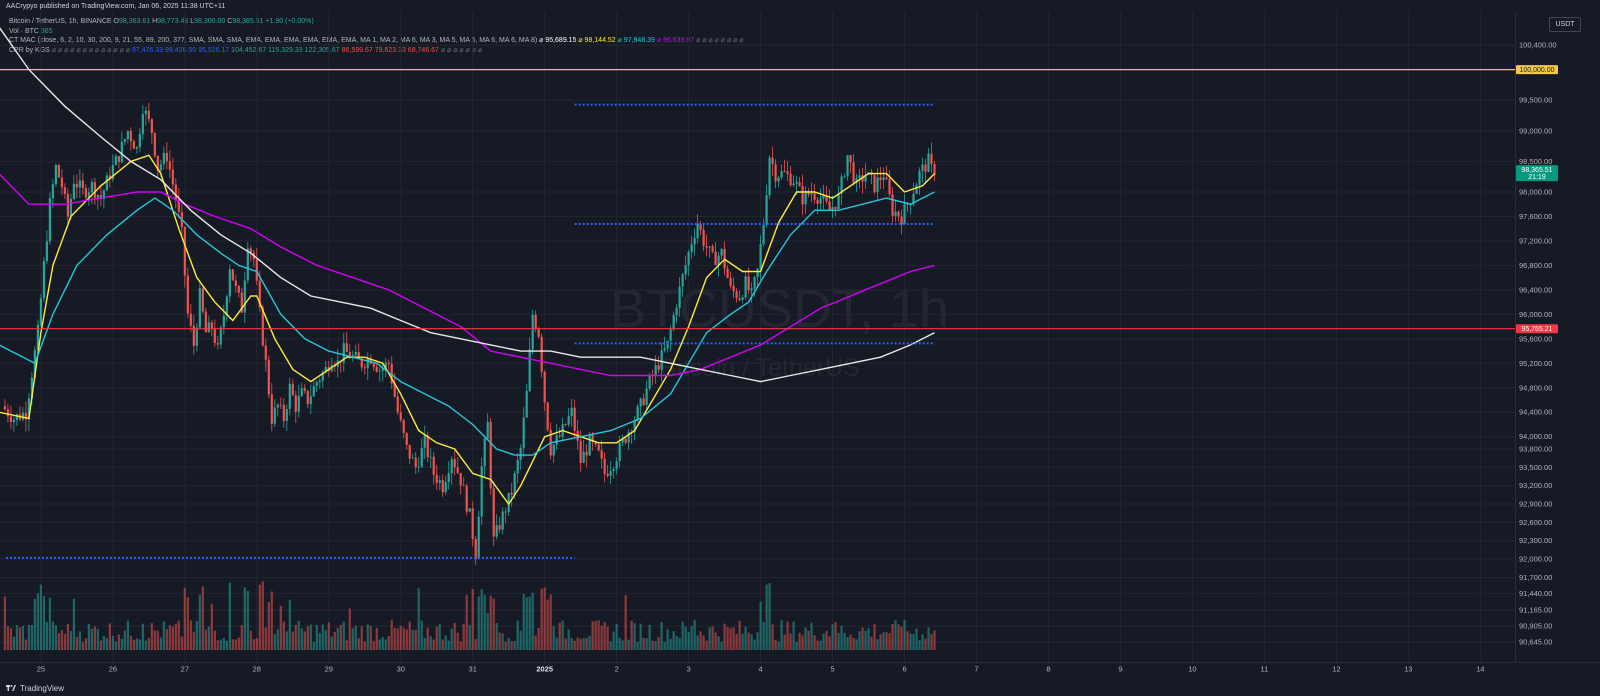 This screenshot has width=1600, height=696. I want to click on price-tick-label: 96,000.00, so click(1535, 314).